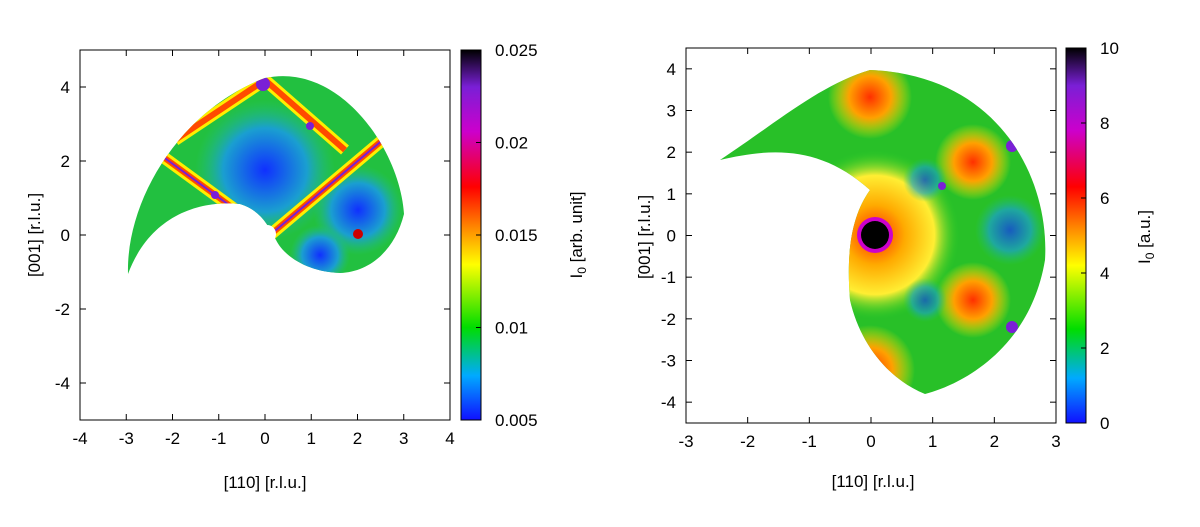 The width and height of the screenshot is (1200, 527). I want to click on colorbar-tick-label: 4, so click(1104, 273).